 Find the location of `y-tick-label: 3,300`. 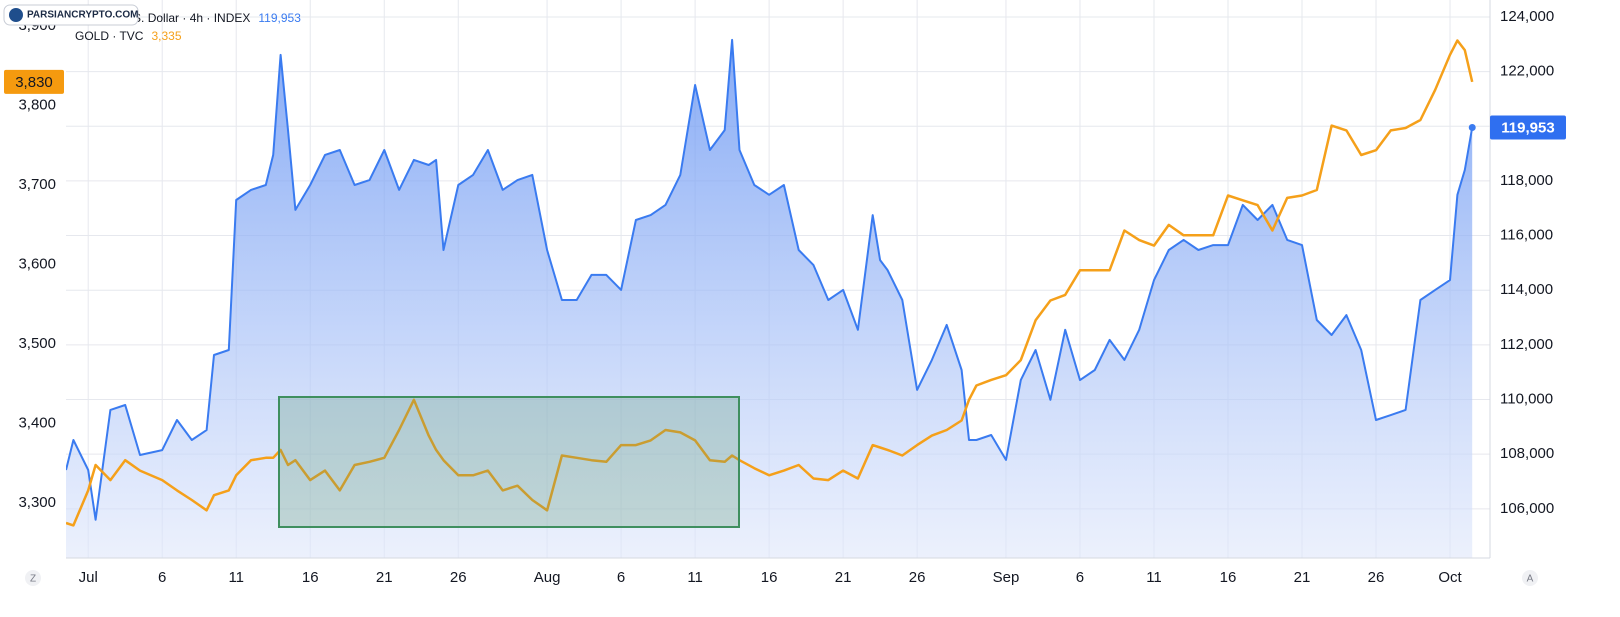

y-tick-label: 3,300 is located at coordinates (37, 502).